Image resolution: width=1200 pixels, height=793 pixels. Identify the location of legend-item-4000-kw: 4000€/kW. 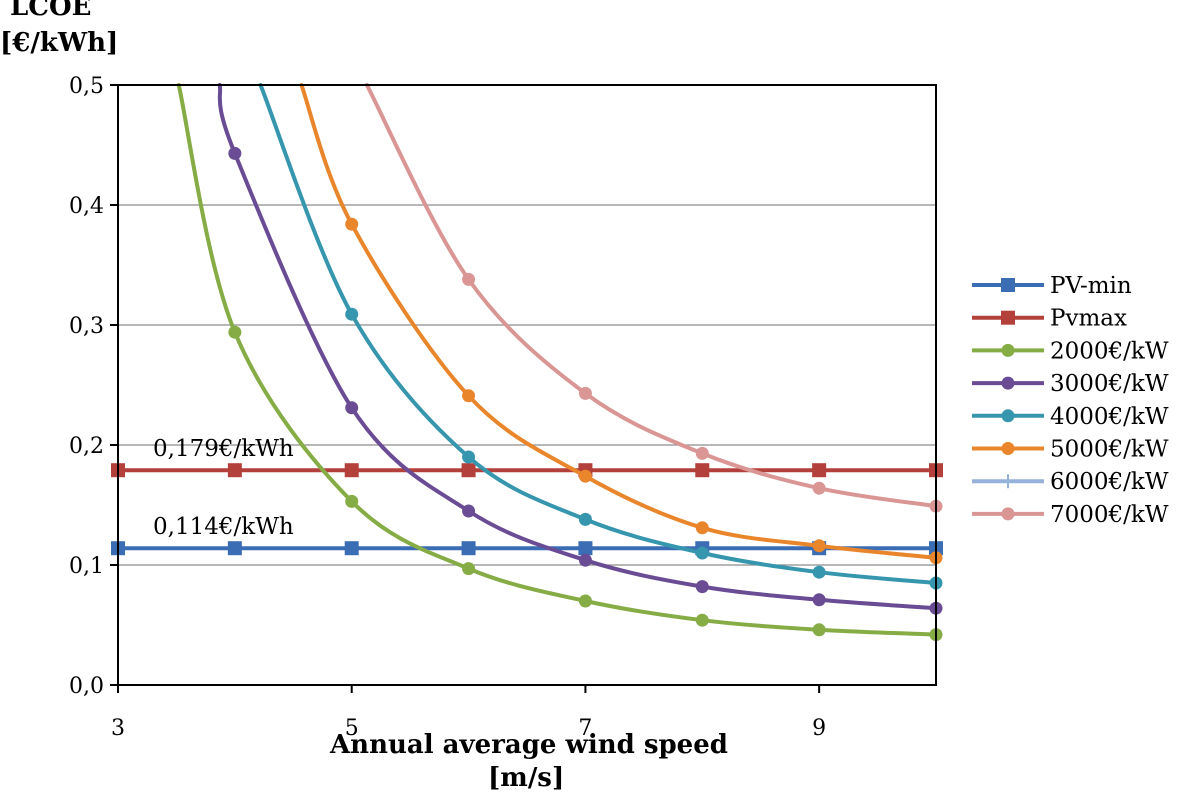
(1070, 417).